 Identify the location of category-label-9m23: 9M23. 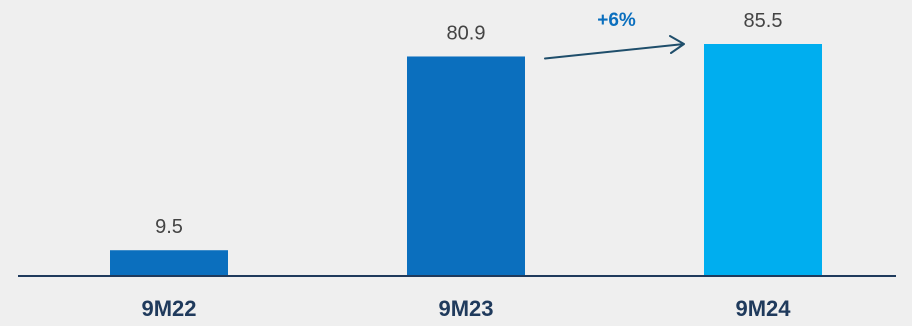
(465, 308).